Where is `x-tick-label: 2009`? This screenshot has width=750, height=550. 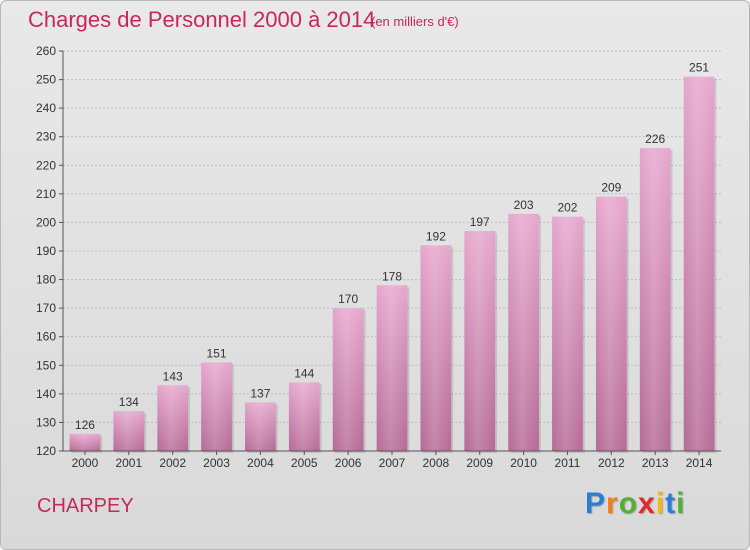
x-tick-label: 2009 is located at coordinates (479, 463).